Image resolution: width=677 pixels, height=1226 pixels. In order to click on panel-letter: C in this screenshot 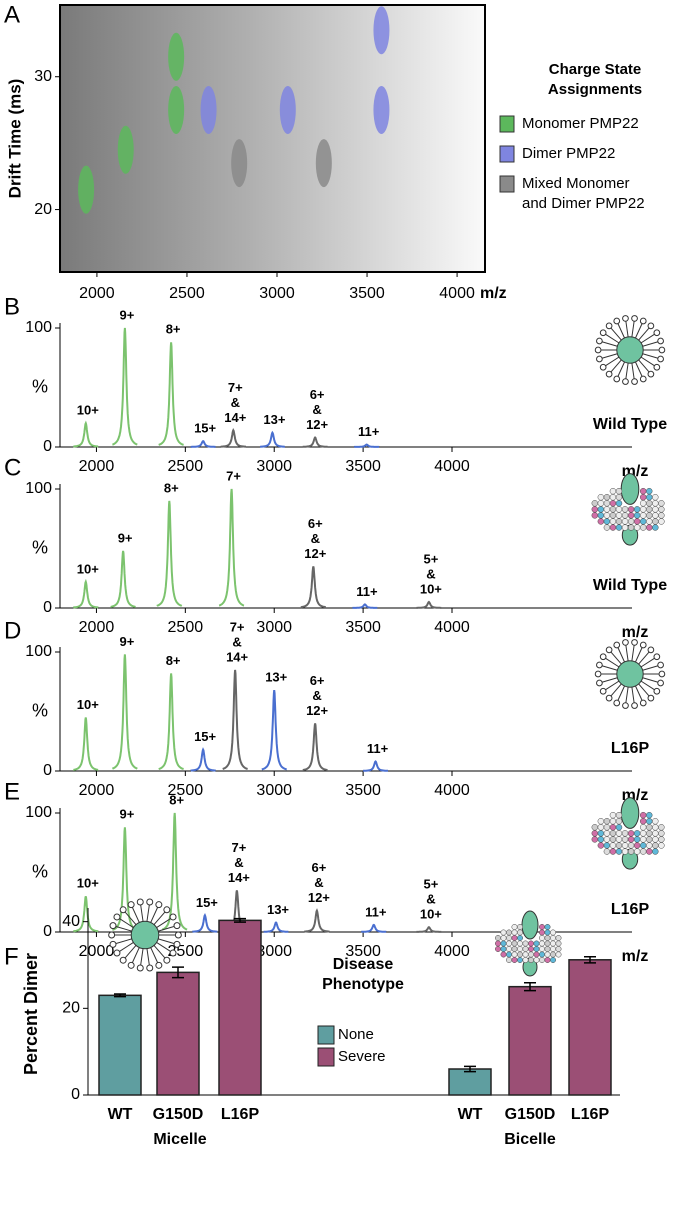, I will do `click(12, 467)`.